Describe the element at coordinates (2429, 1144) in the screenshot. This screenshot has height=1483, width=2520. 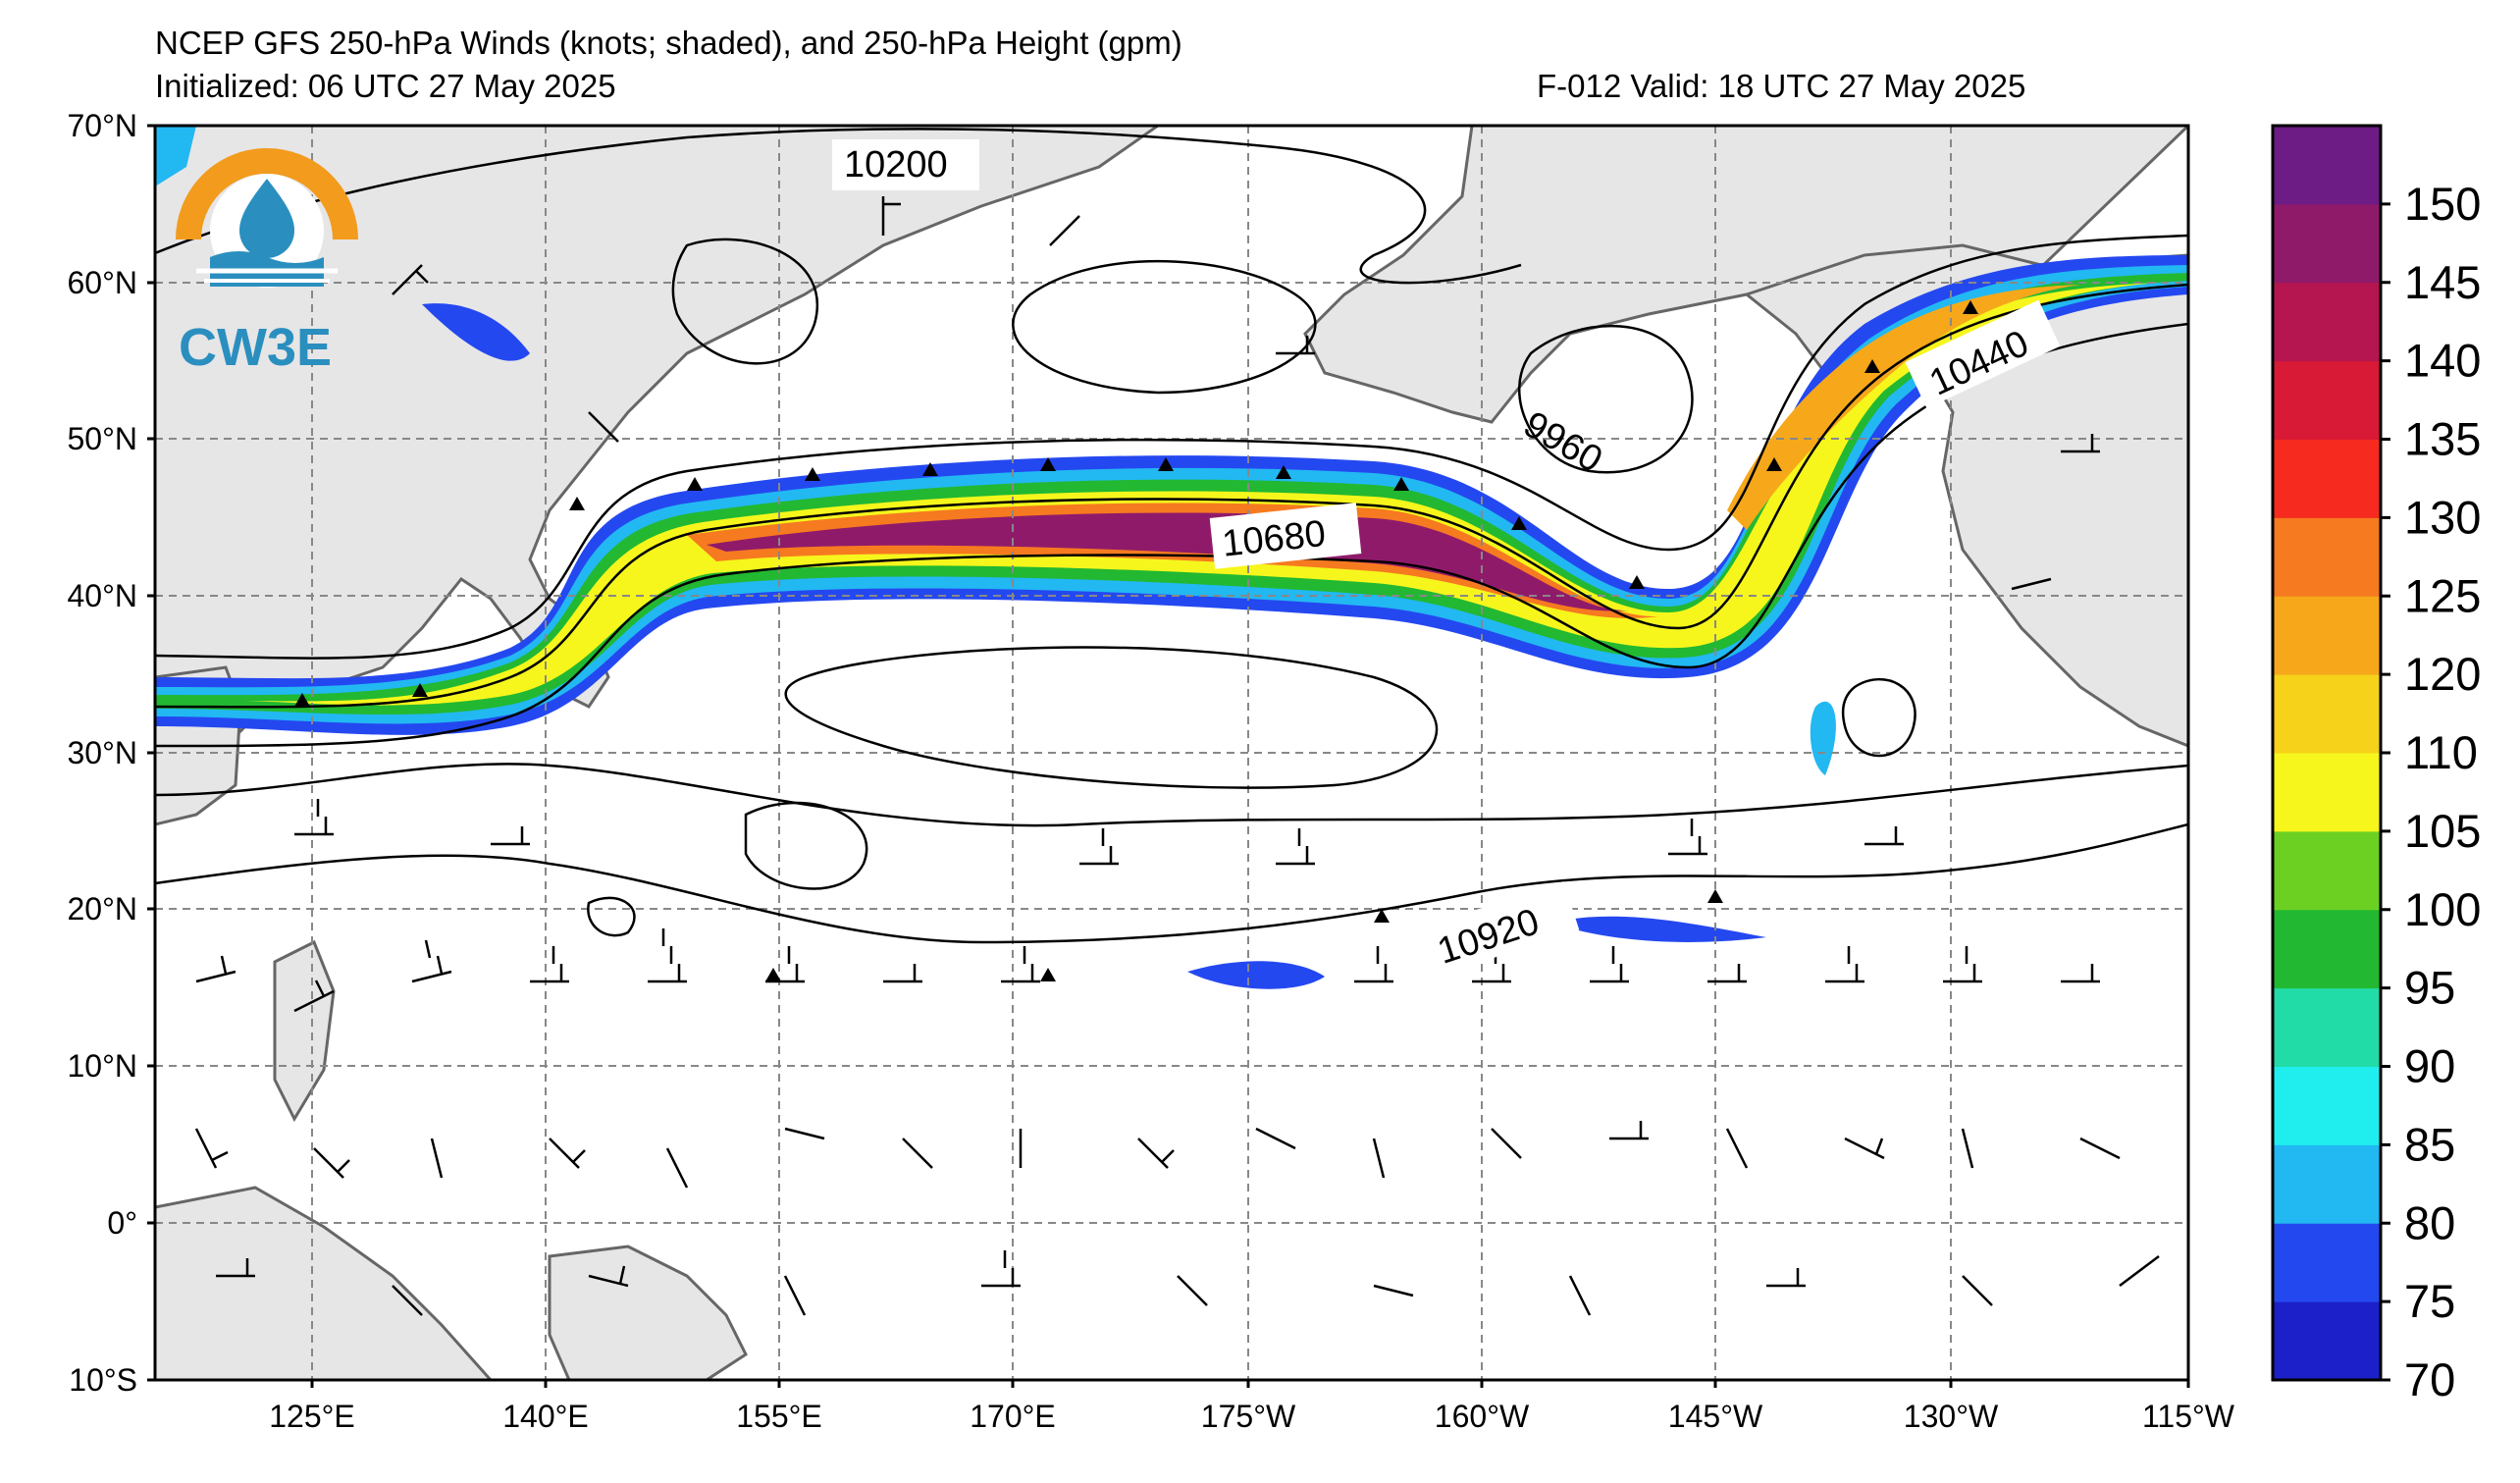
I see `colorbar-label: 85` at that location.